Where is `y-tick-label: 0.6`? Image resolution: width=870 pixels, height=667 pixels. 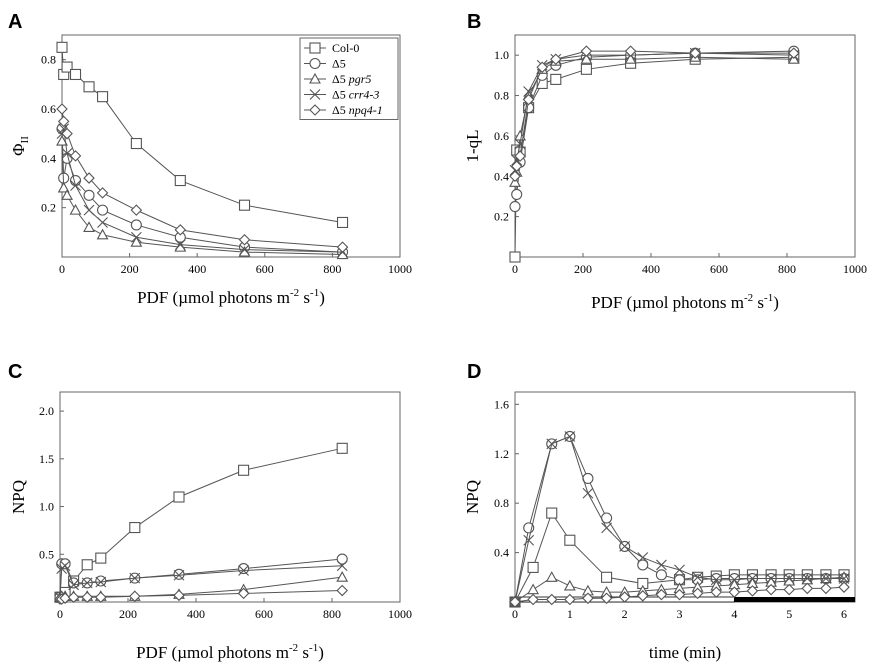 y-tick-label: 0.6 is located at coordinates (501, 136).